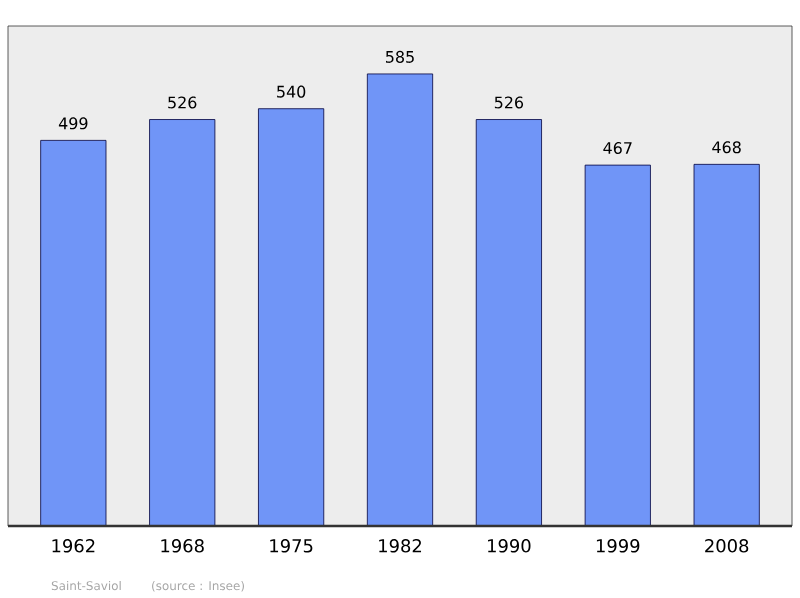 The width and height of the screenshot is (800, 598). Describe the element at coordinates (73, 546) in the screenshot. I see `x-tick-label: 1962` at that location.